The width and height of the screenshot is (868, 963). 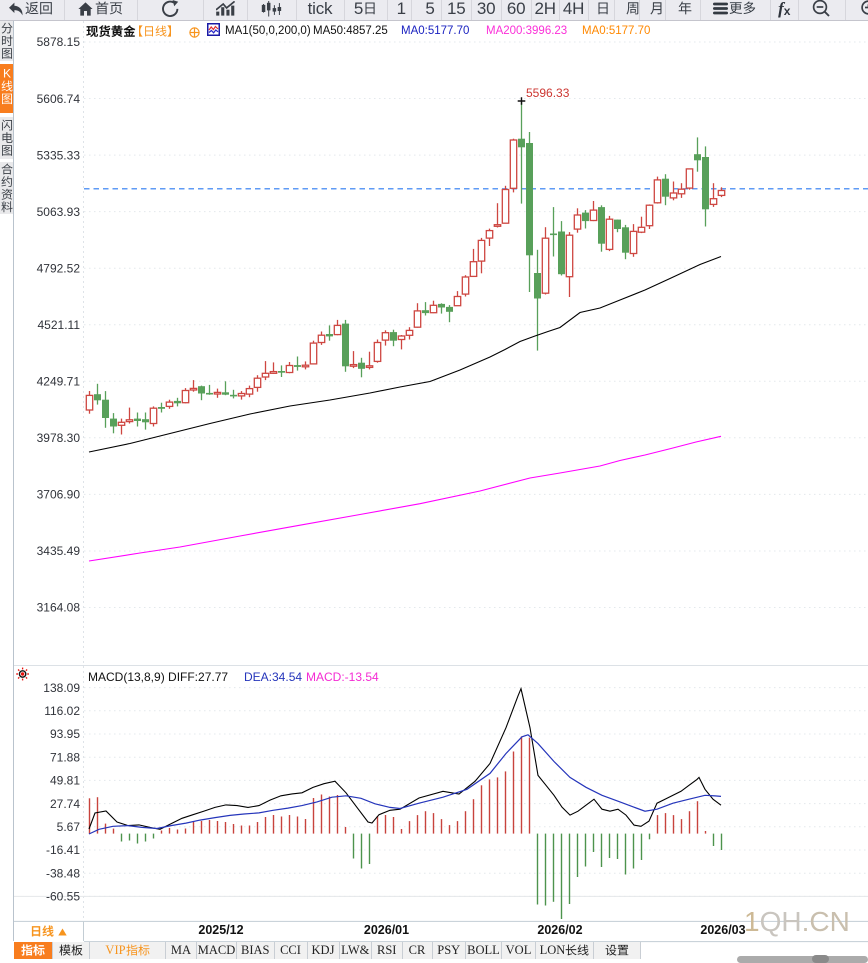 I want to click on svg-text: DEA:34.54, so click(x=273, y=677).